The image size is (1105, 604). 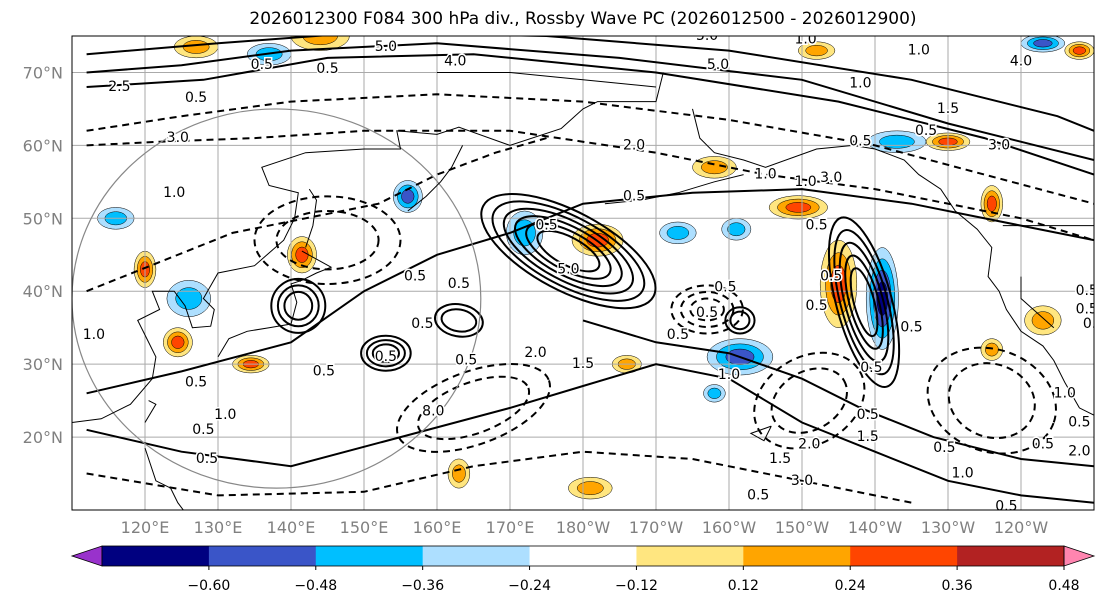 I want to click on lon-tick-label: 180°W, so click(x=583, y=527).